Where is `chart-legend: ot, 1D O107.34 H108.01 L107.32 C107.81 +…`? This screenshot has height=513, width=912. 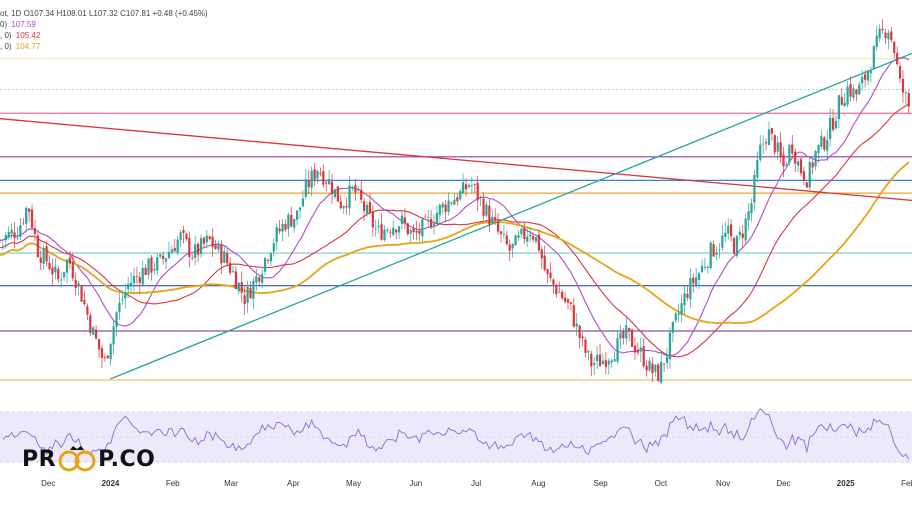
chart-legend: ot, 1D O107.34 H108.01 L107.32 C107.81 +… is located at coordinates (104, 30).